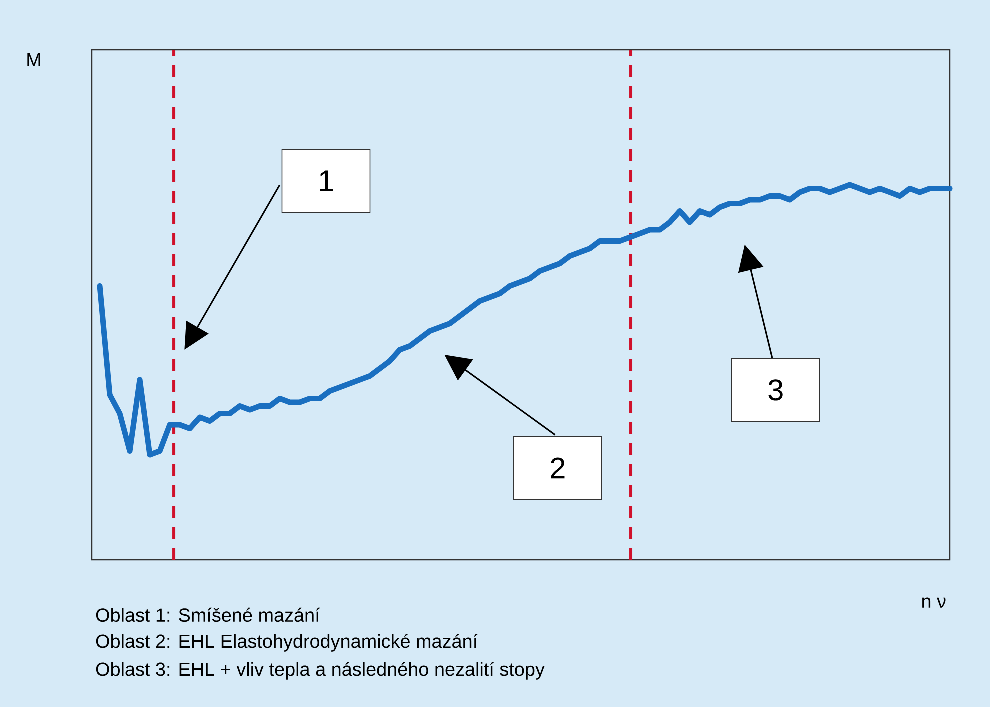 The width and height of the screenshot is (990, 707). Describe the element at coordinates (320, 671) in the screenshot. I see `text: Oblast 3: EHL + vliv tepla a následného nezalití stopy` at that location.